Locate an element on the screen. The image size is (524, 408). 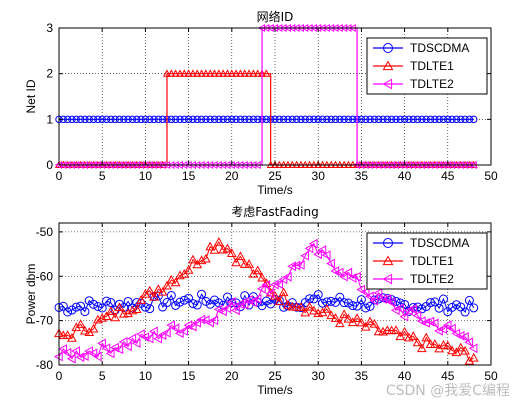
legend-entry-tdlte1: TDLTE1 is located at coordinates (413, 66).